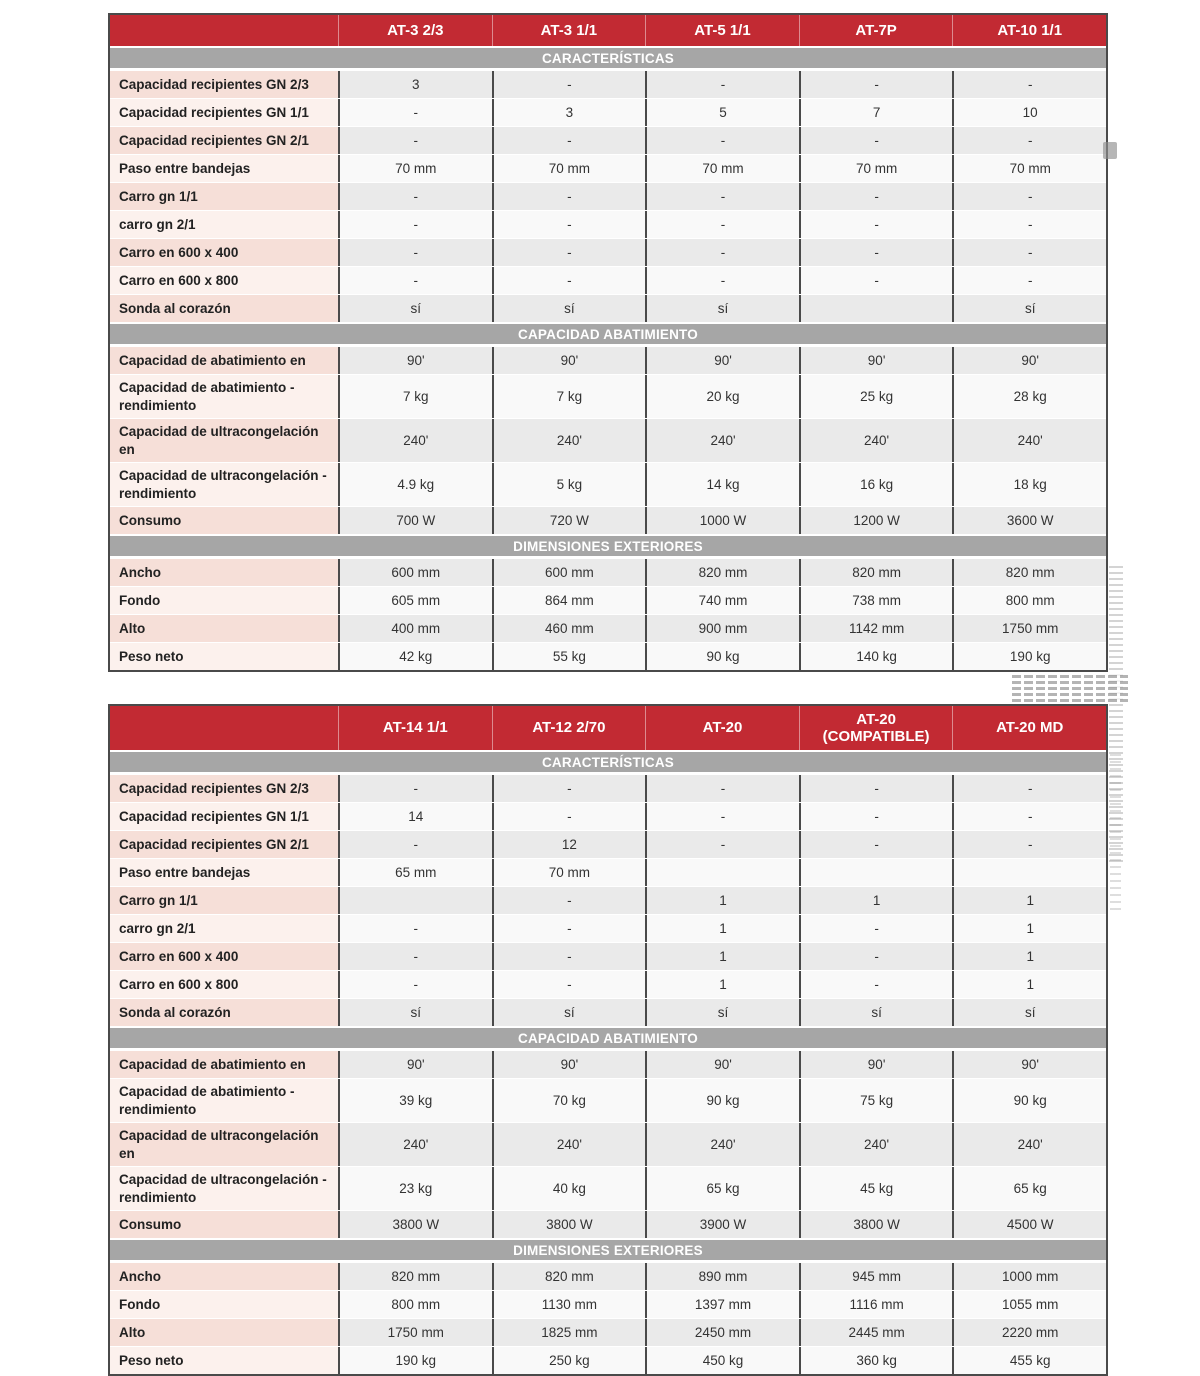  What do you see at coordinates (722, 168) in the screenshot?
I see `spec-value: 70 mm` at bounding box center [722, 168].